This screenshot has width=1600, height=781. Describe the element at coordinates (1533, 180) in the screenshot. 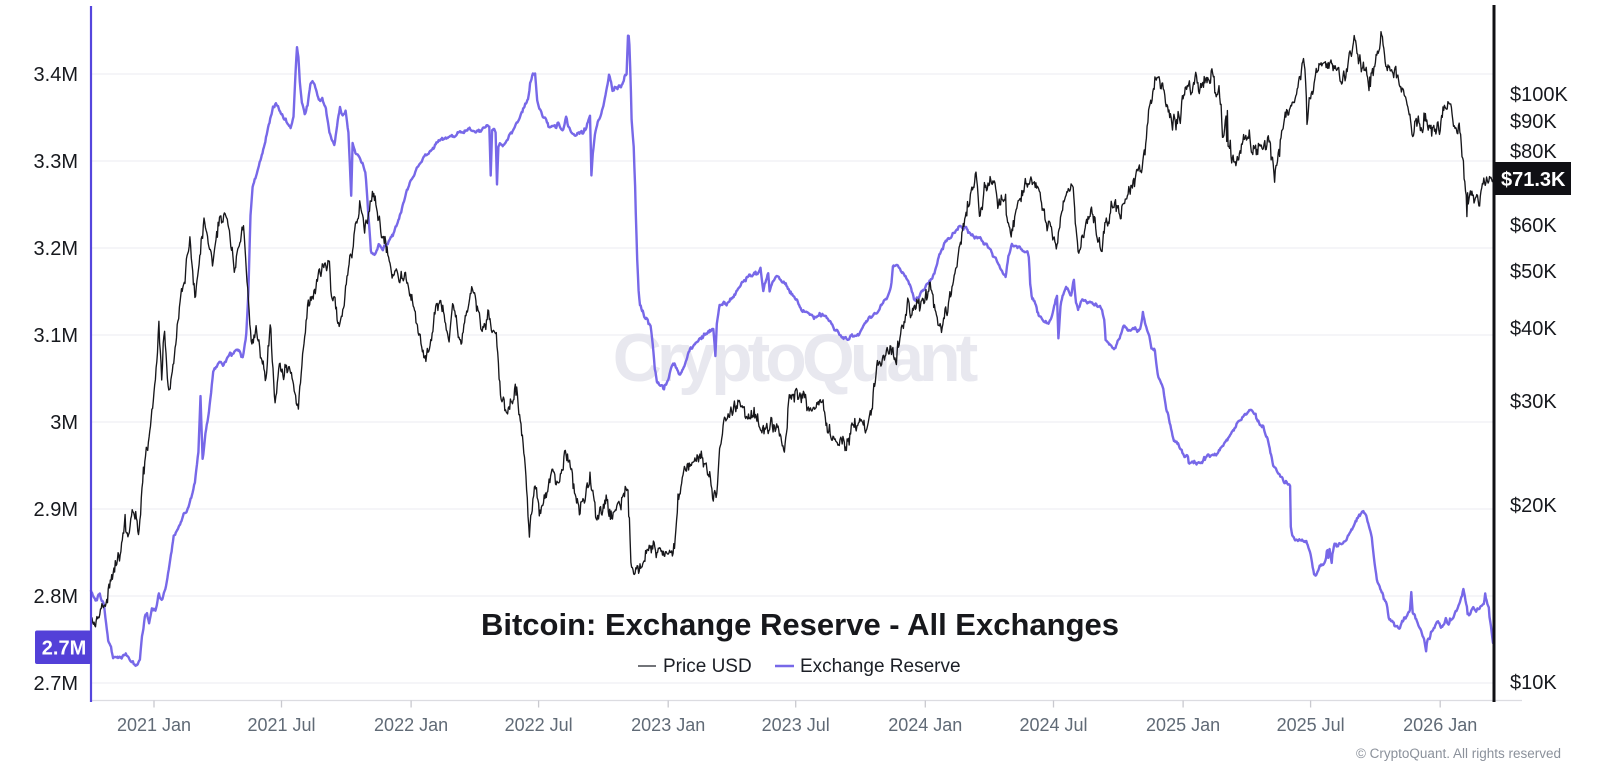

I see `svg-text: $71.3K` at that location.